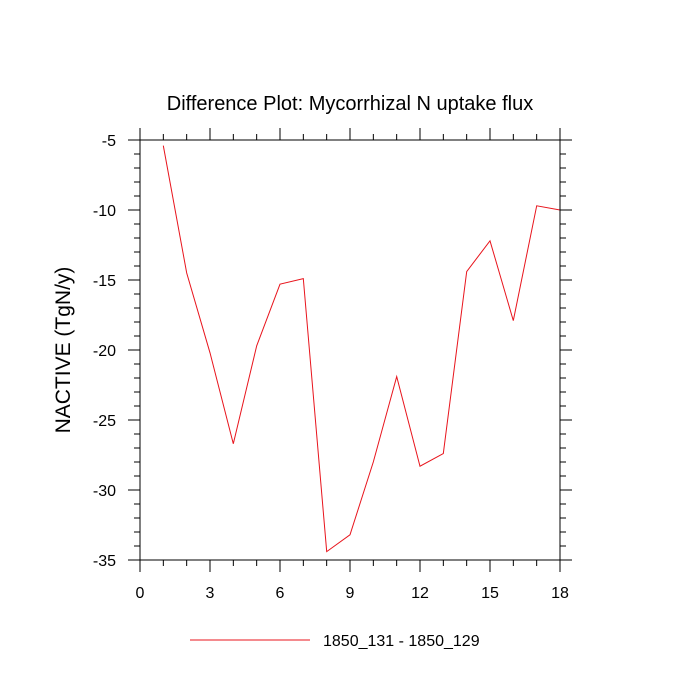  I want to click on y-tick-label: -30, so click(104, 491).